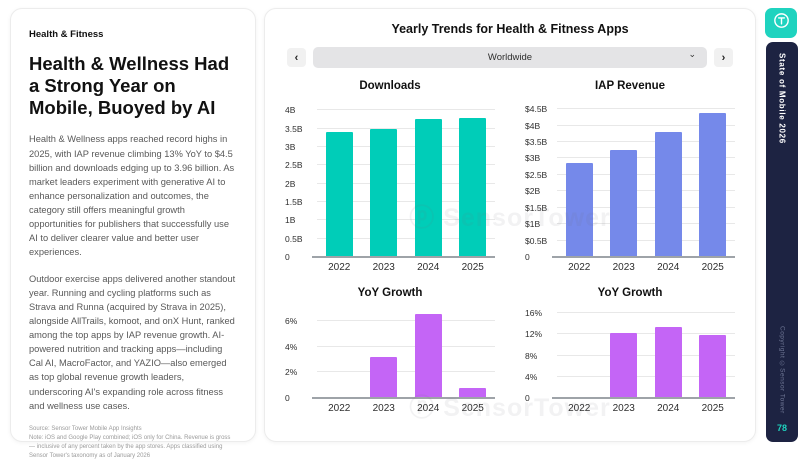  Describe the element at coordinates (782, 98) in the screenshot. I see `report-brand: State of Mobile 2026` at that location.